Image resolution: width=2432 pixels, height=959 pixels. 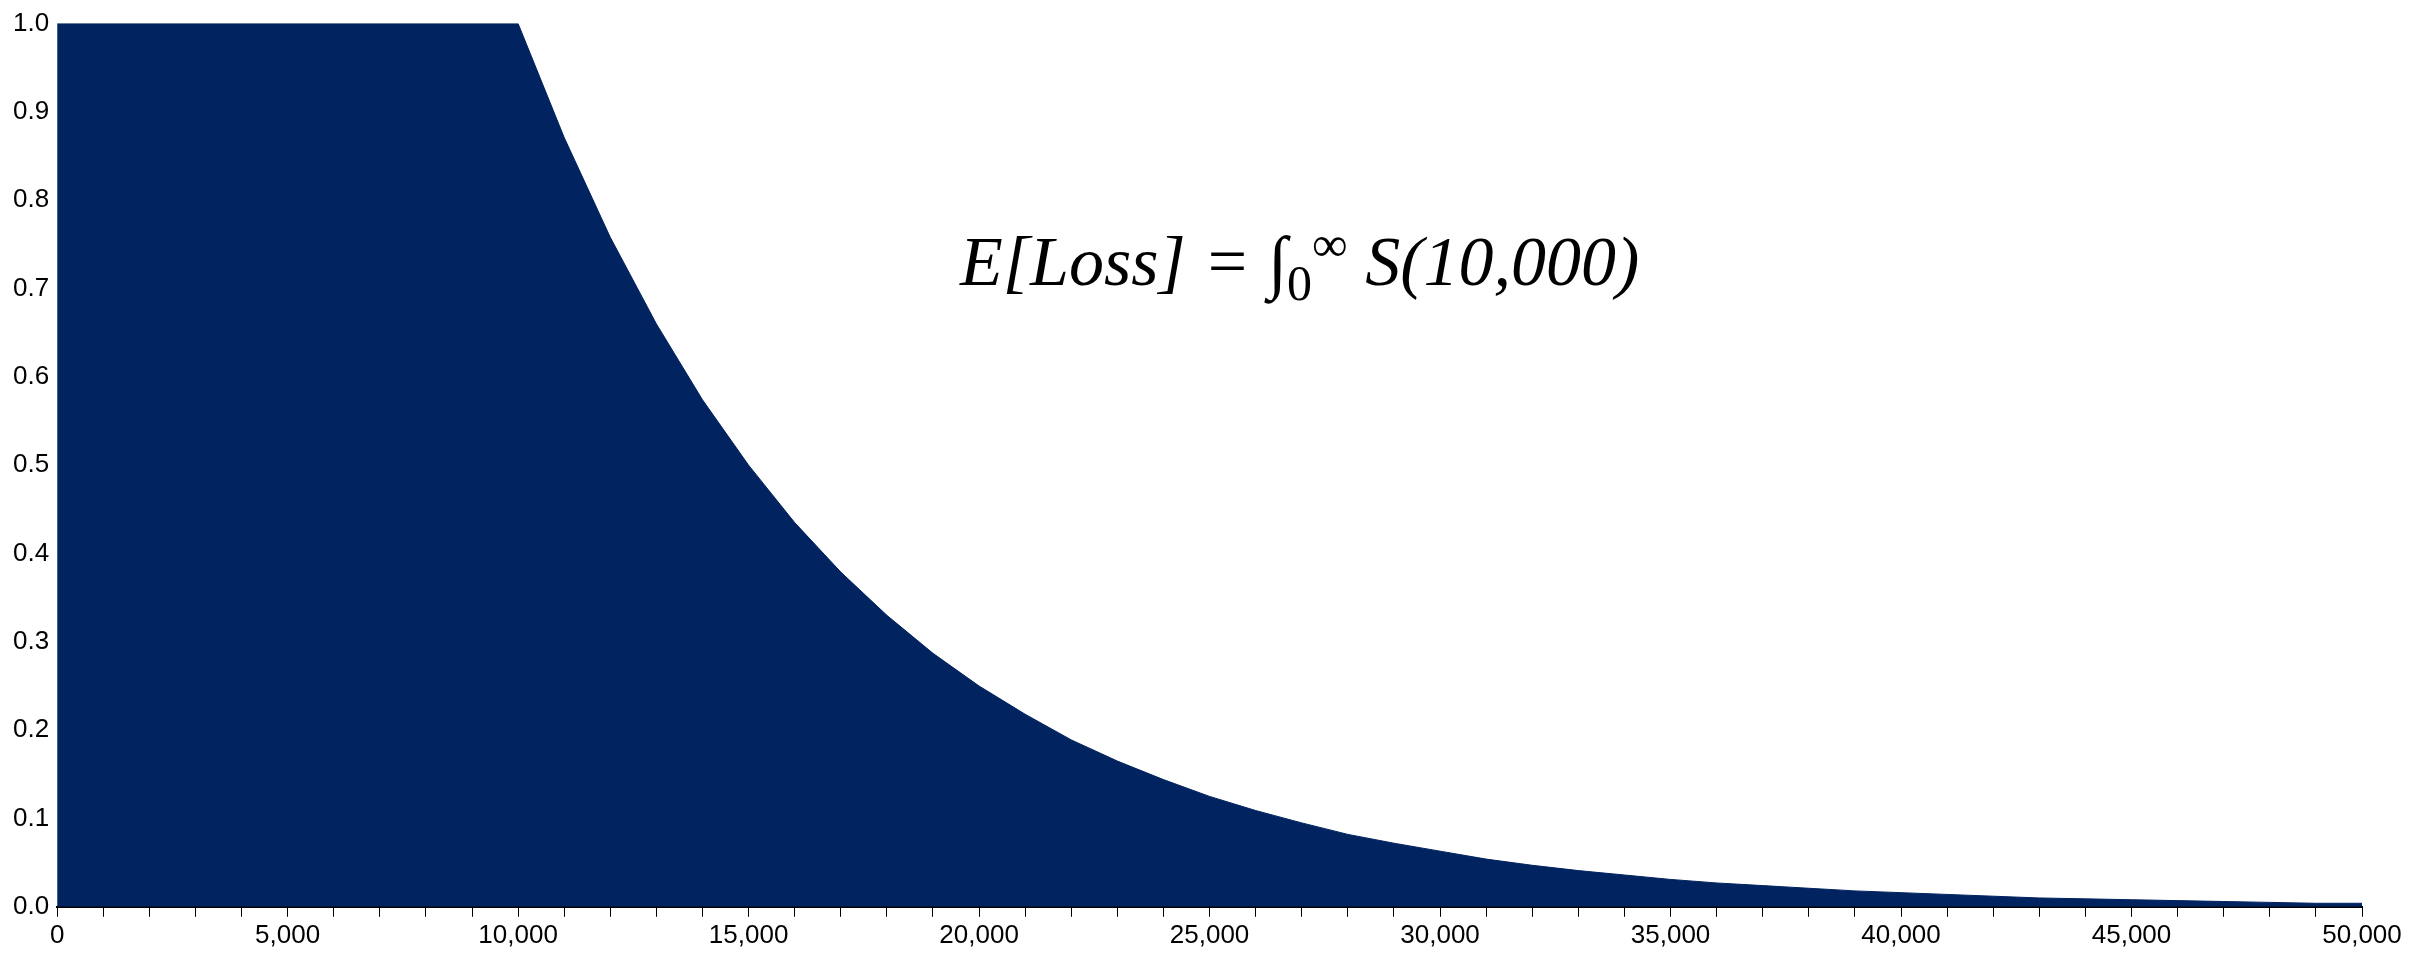 What do you see at coordinates (1300, 264) in the screenshot?
I see `annotation: E[Loss] = ∫$_{0}$$^{∞}$ S(10,000)` at bounding box center [1300, 264].